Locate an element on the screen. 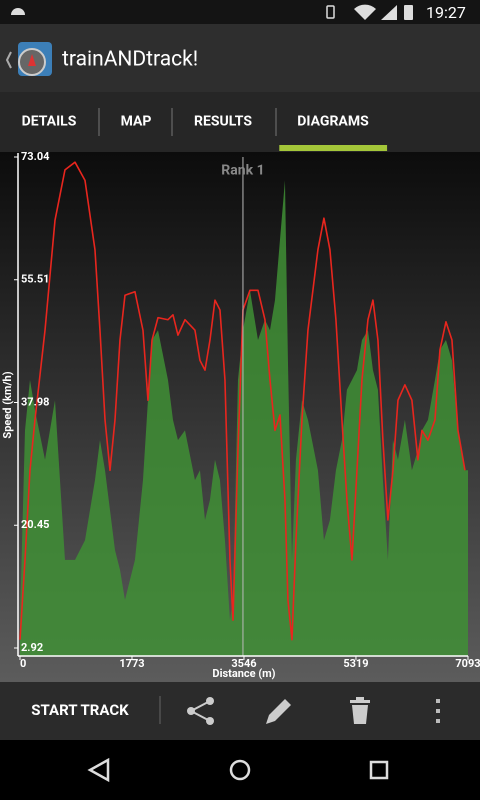 The height and width of the screenshot is (800, 480). android-icon is located at coordinates (18, 11).